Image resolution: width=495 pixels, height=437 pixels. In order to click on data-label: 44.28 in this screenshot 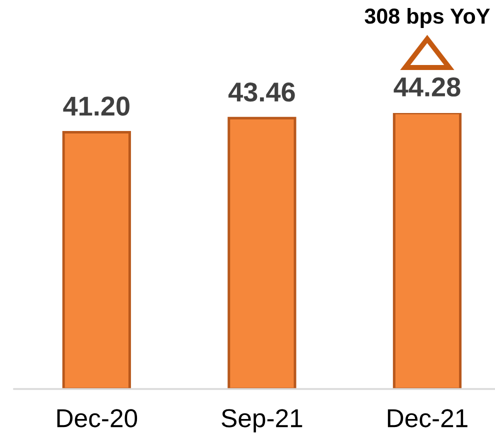, I will do `click(427, 87)`.